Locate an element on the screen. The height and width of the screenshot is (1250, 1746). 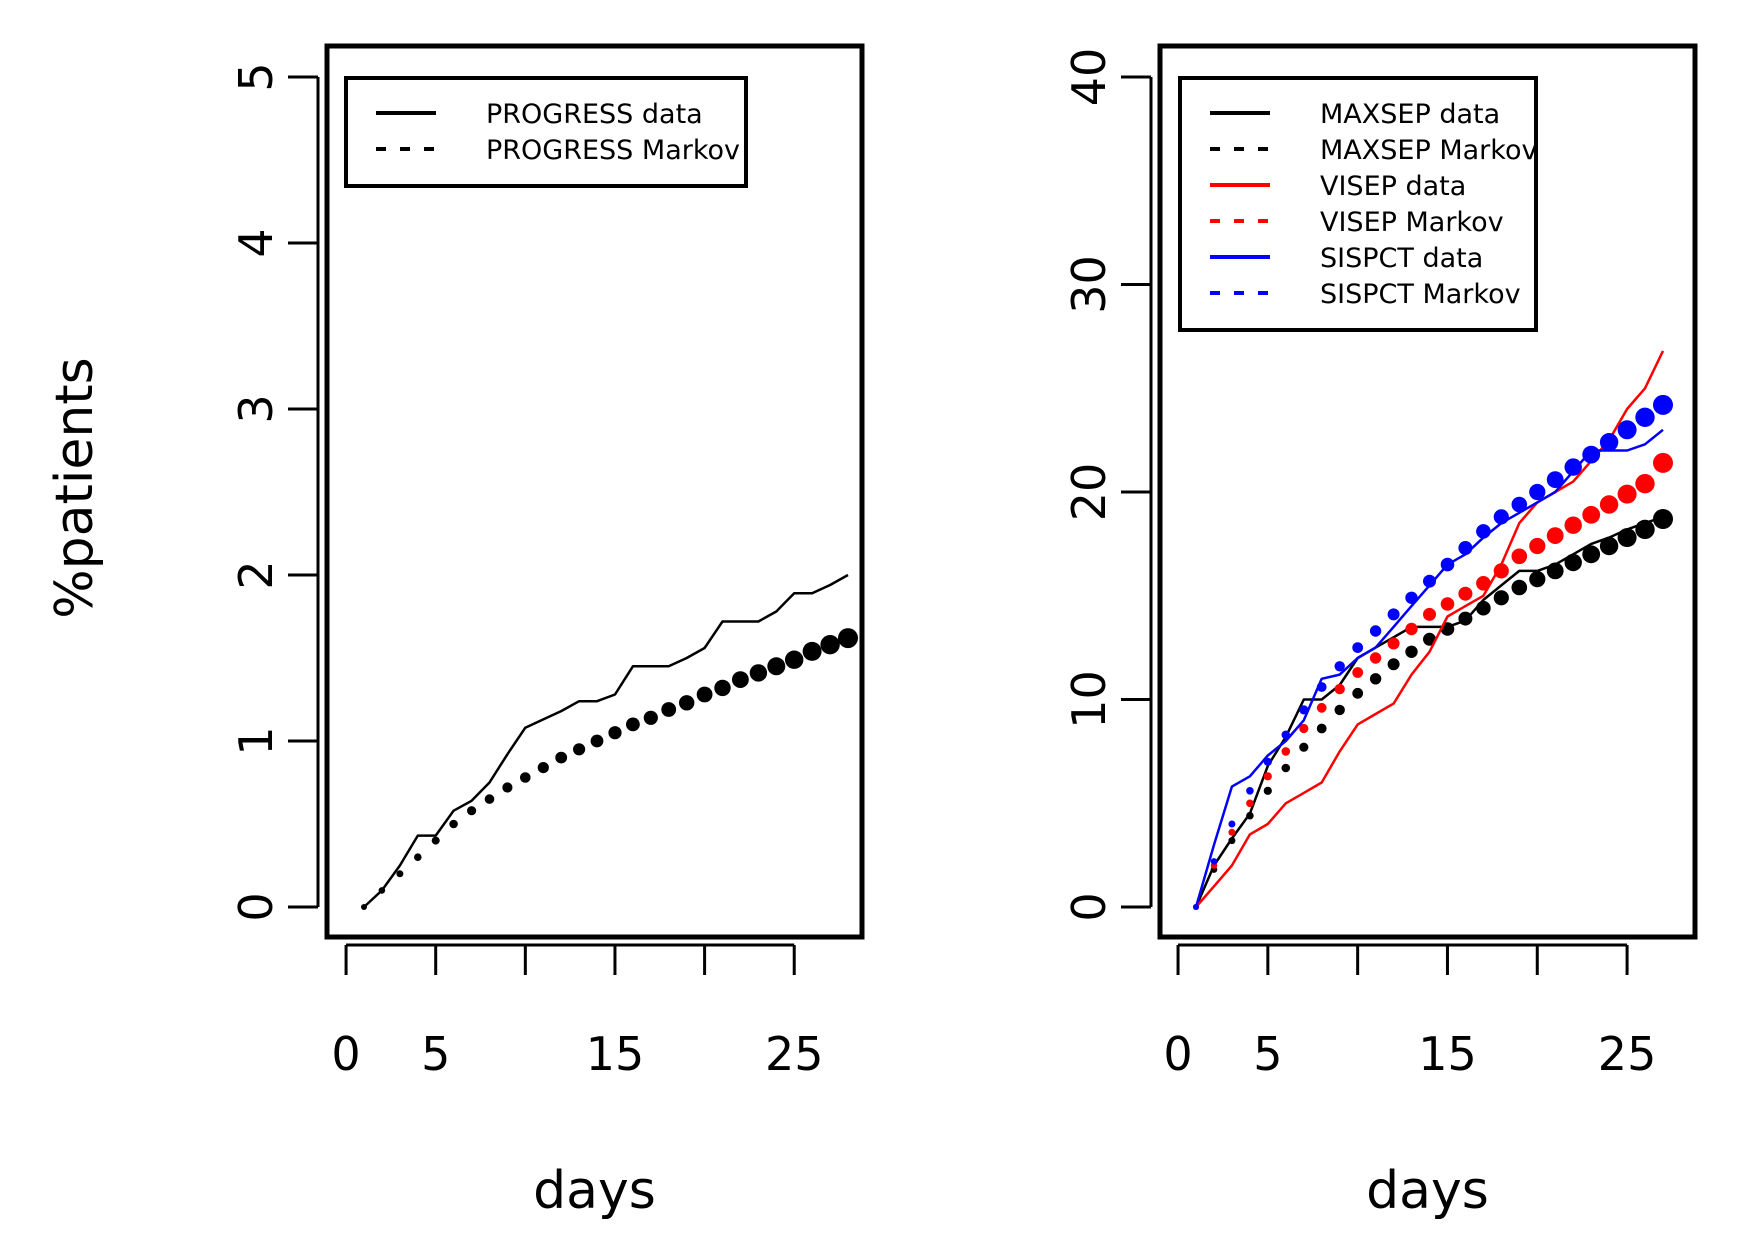
legend-label: SISPCT Markov is located at coordinates (1420, 294).